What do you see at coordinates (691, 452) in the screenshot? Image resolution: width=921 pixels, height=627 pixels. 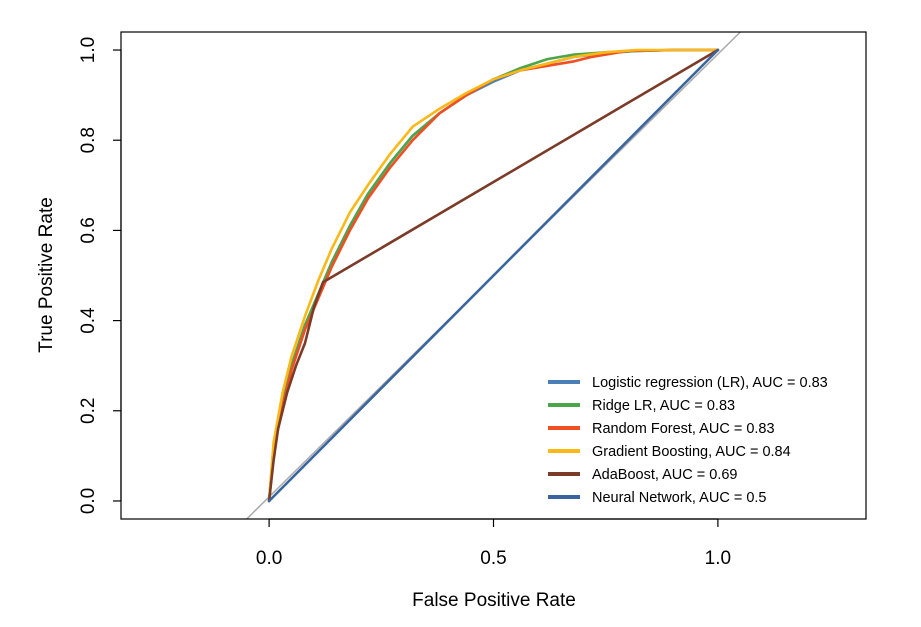 I see `legend-label-3: Gradient Boosting, AUC = 0.84` at bounding box center [691, 452].